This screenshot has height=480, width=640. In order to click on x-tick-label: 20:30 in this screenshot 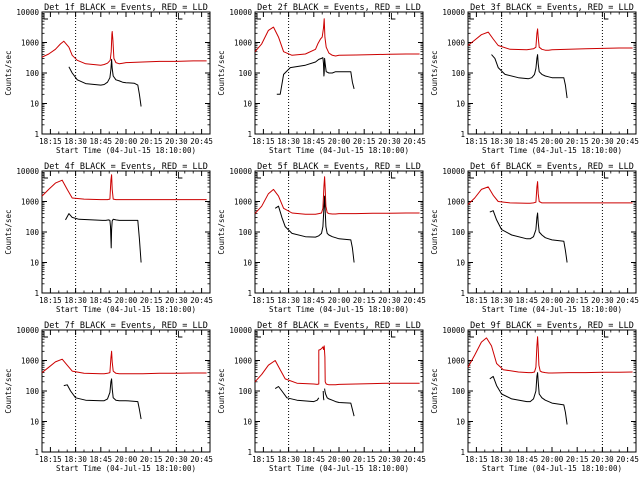, I will do `click(389, 141)`.